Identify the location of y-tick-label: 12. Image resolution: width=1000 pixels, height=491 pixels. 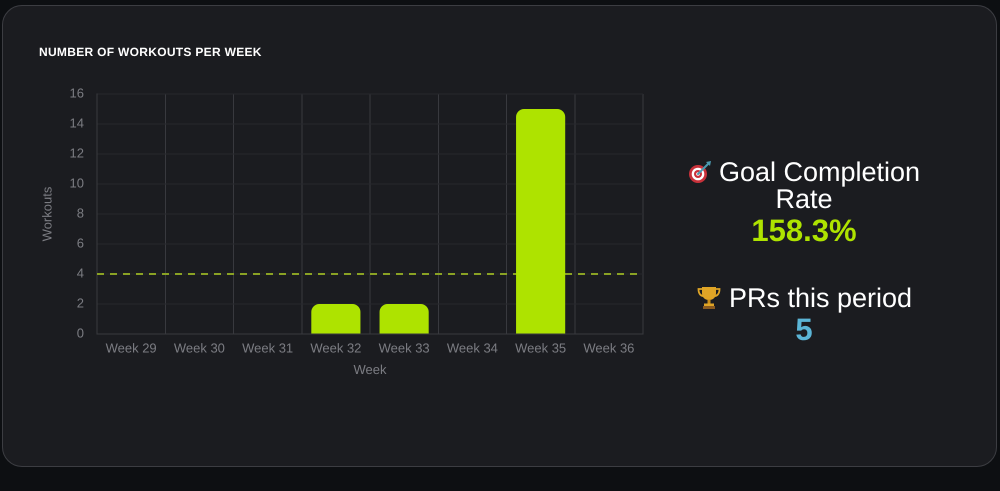
(77, 153).